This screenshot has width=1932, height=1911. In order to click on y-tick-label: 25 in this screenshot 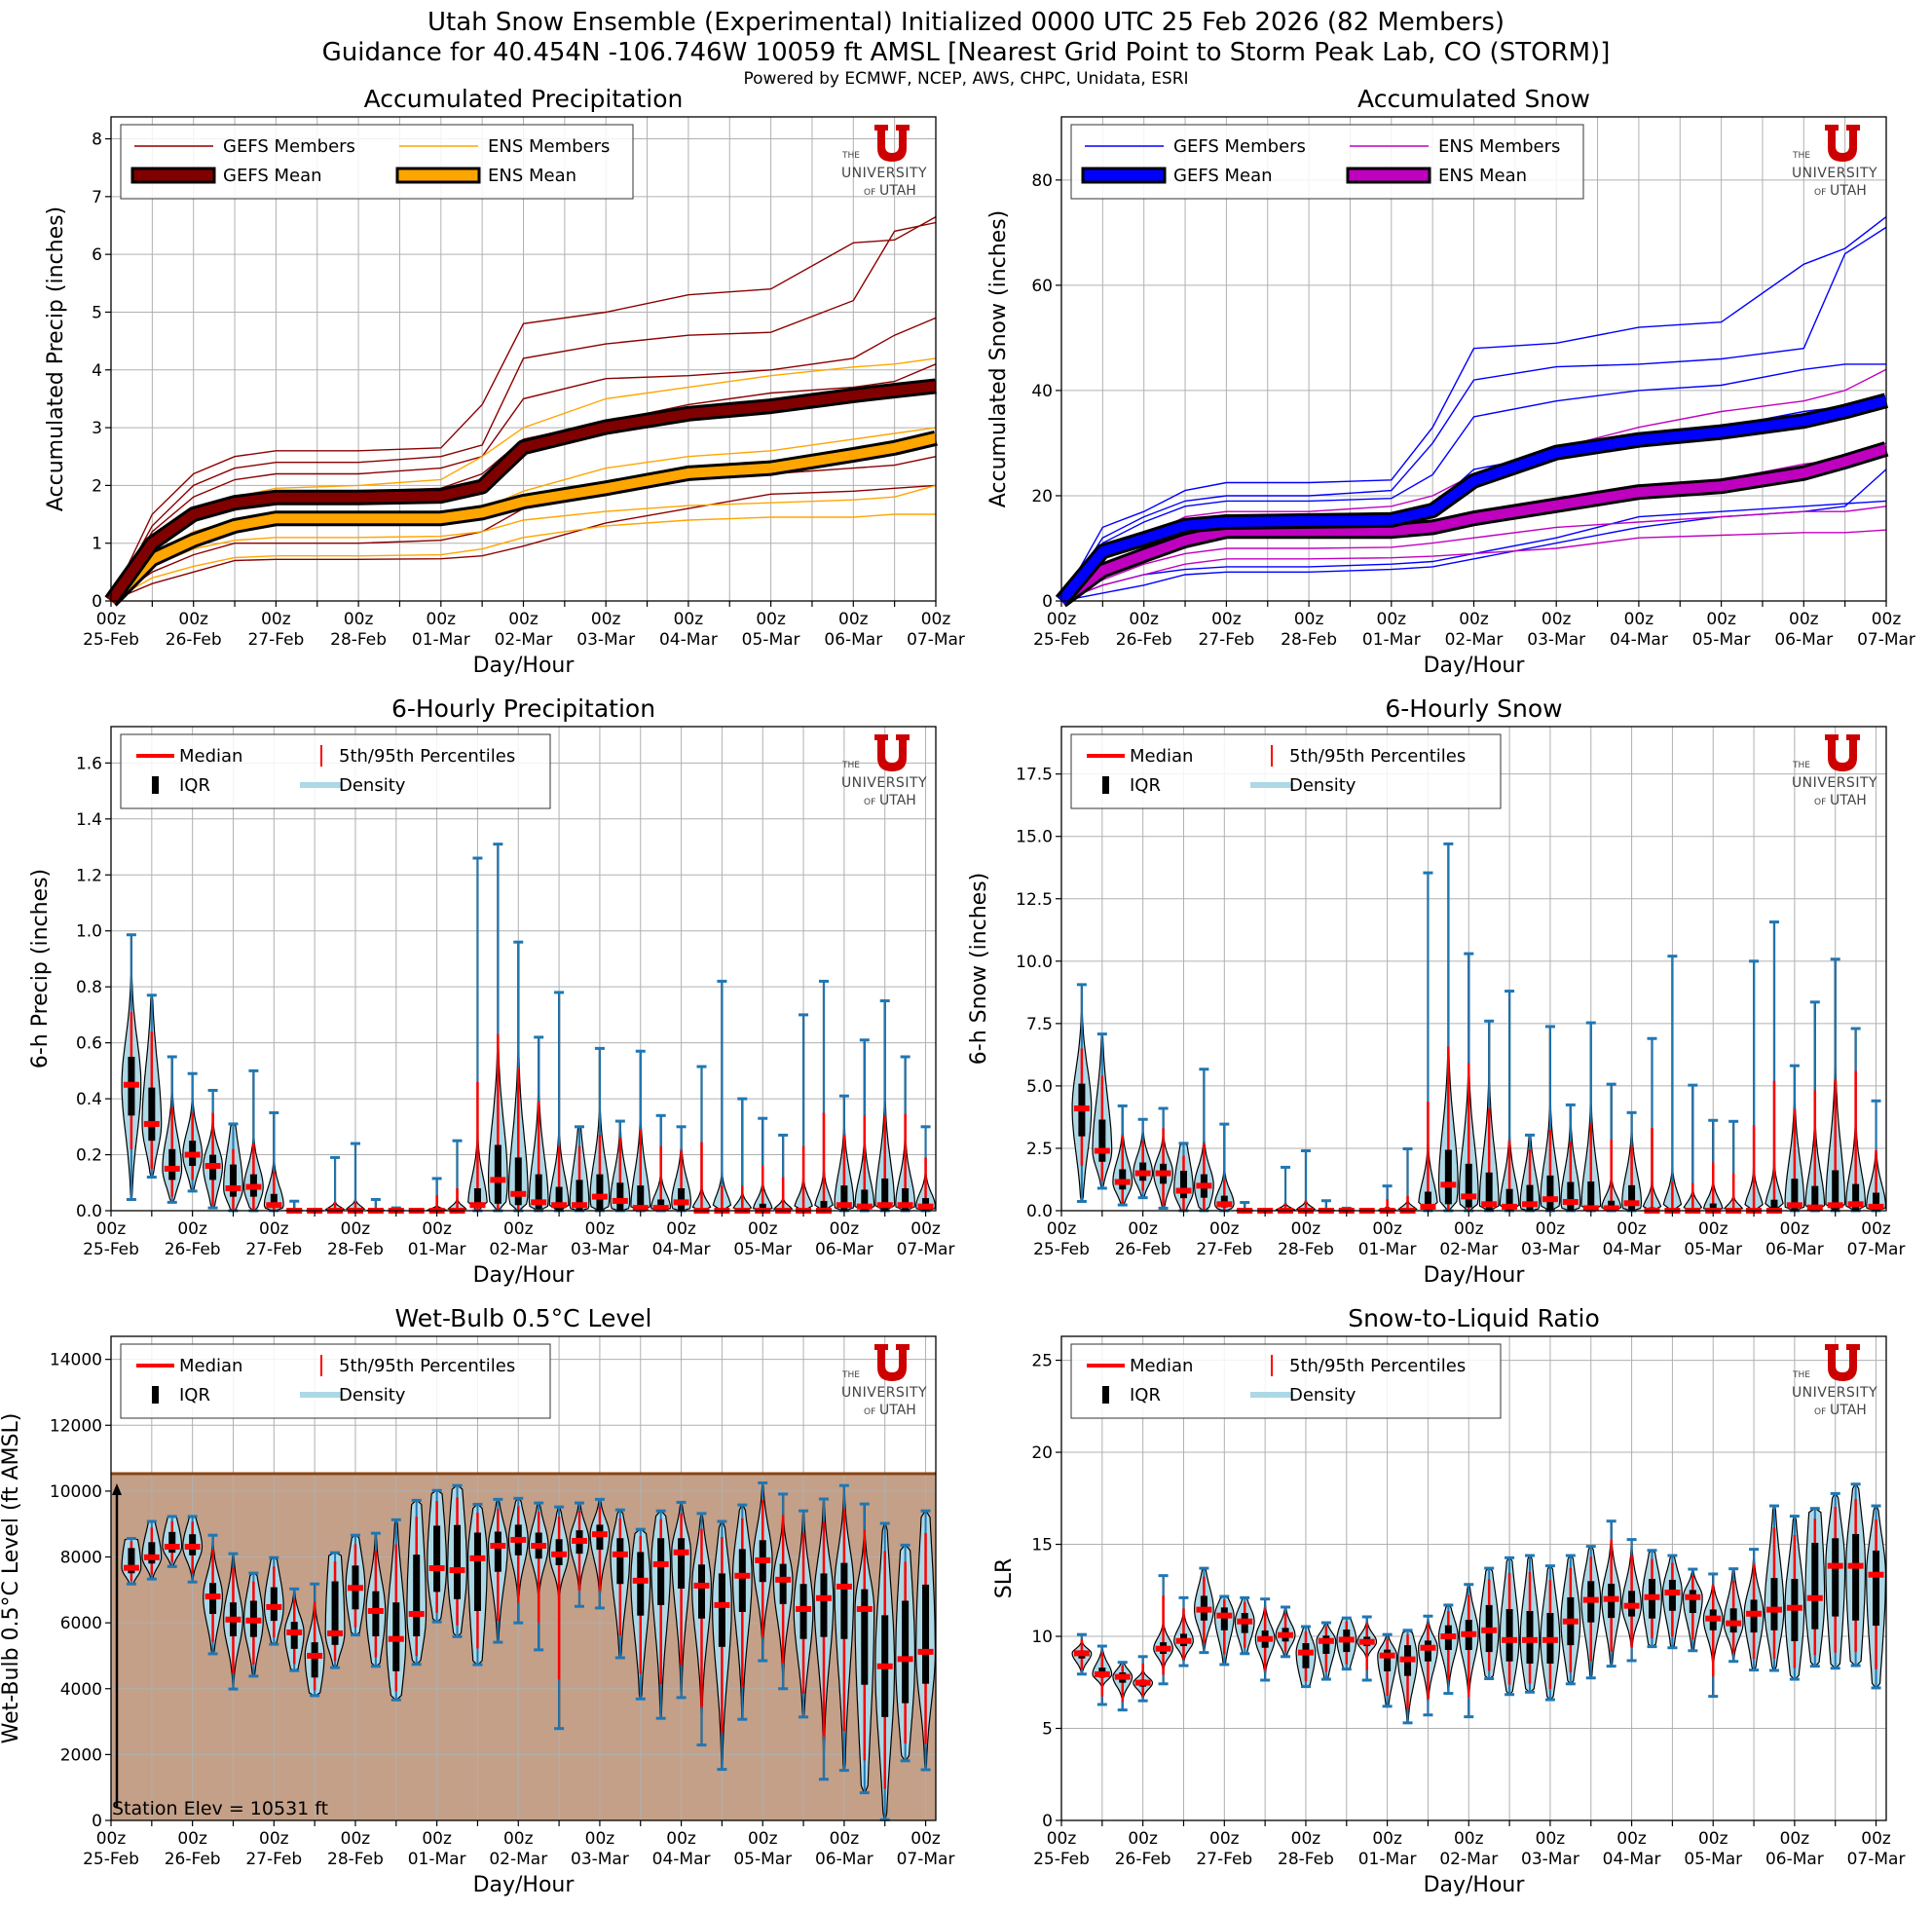, I will do `click(1042, 1362)`.